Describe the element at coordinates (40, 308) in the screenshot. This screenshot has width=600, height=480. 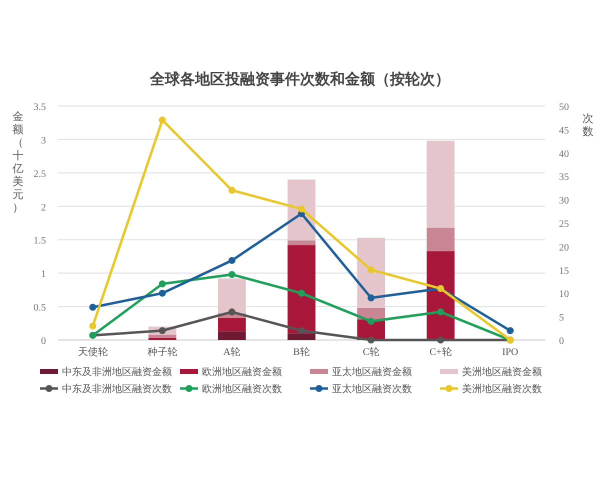
I see `y-tick-label: 0.5` at that location.